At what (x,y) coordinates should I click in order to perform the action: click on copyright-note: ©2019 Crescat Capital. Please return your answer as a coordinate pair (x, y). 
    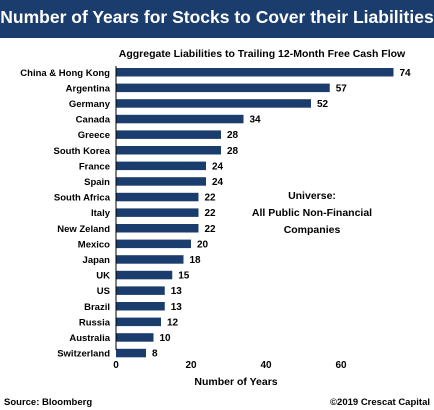
    Looking at the image, I should click on (380, 402).